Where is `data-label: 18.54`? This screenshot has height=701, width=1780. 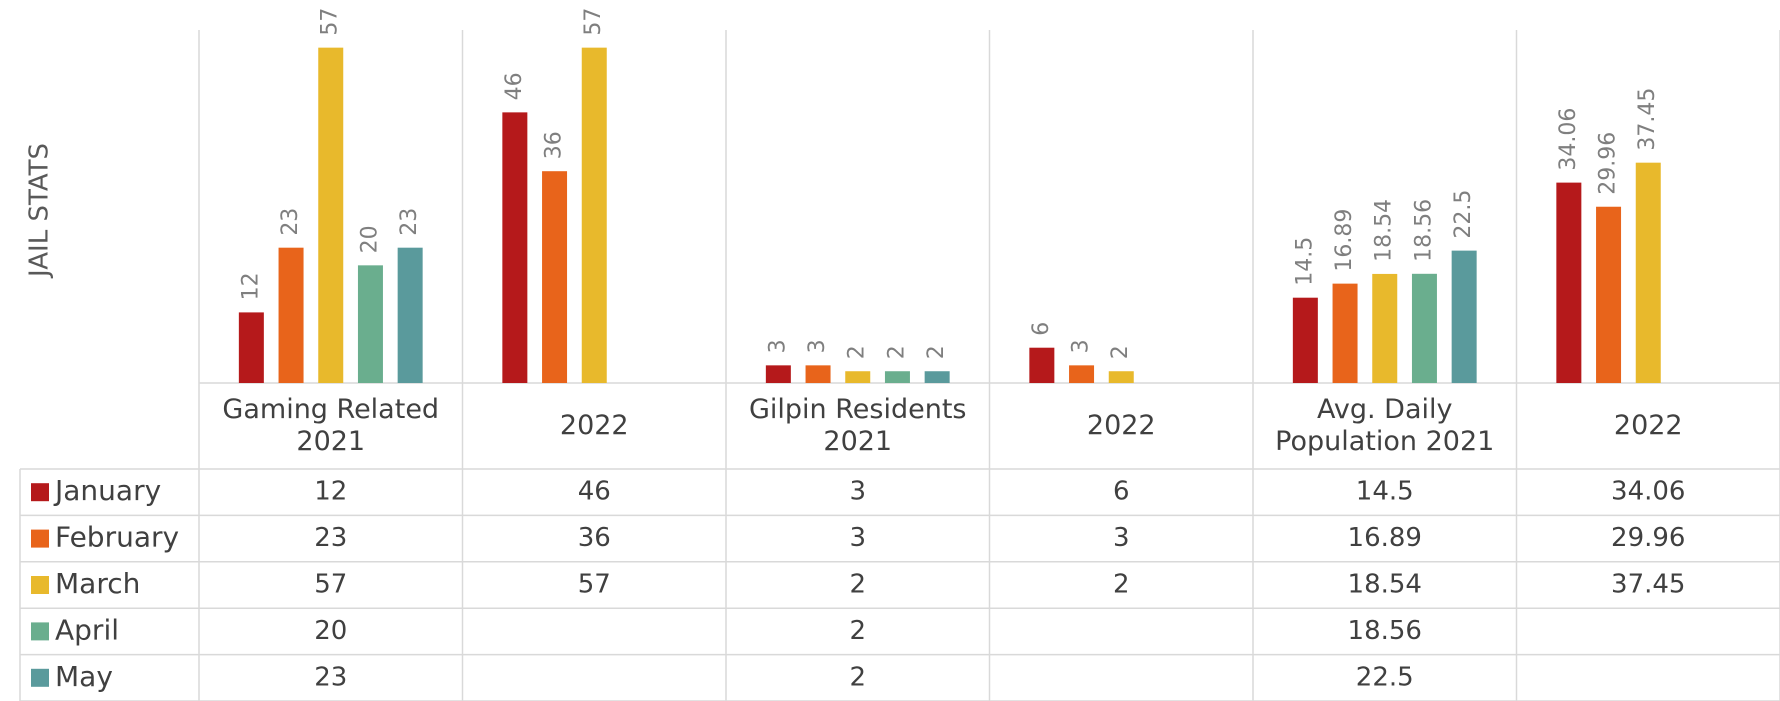
data-label: 18.54 is located at coordinates (1384, 230).